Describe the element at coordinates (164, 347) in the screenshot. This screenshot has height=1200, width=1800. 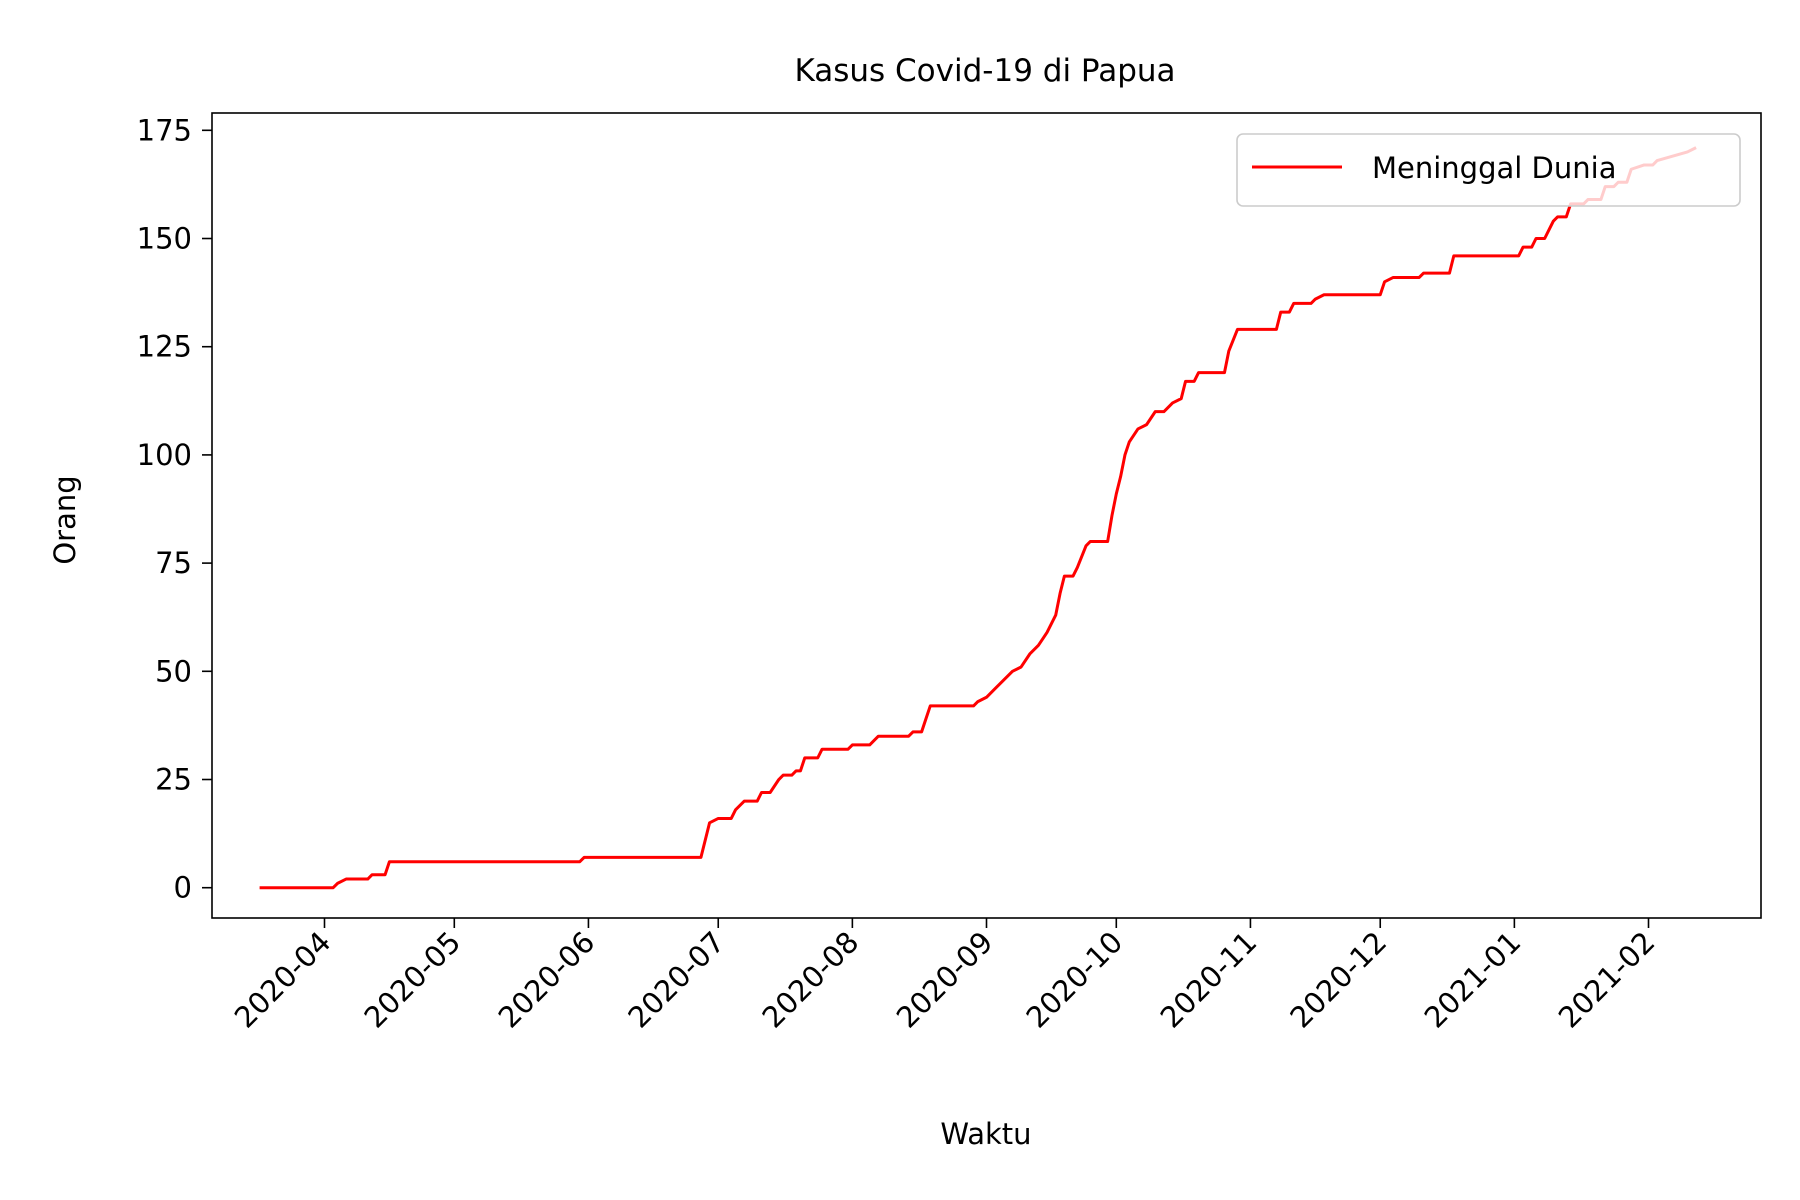
I see `y-tick-label: 125` at that location.